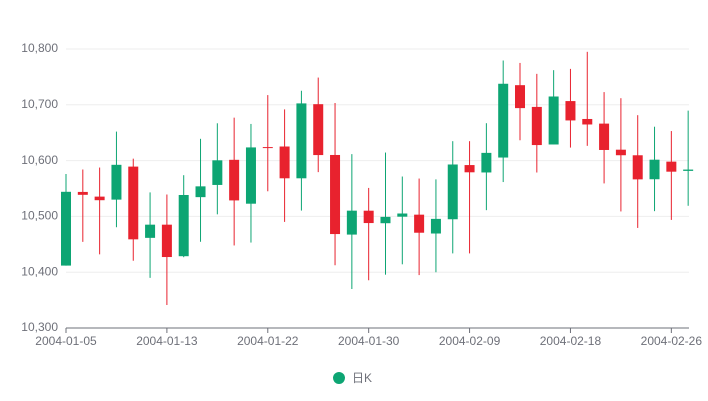 The height and width of the screenshot is (401, 708). I want to click on y-tick-label: 10,500, so click(39, 216).